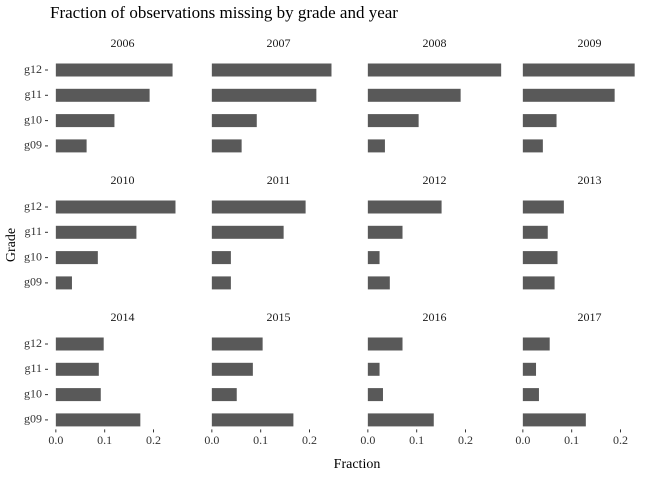 The image size is (672, 480). What do you see at coordinates (279, 43) in the screenshot?
I see `panel-title: 2007` at bounding box center [279, 43].